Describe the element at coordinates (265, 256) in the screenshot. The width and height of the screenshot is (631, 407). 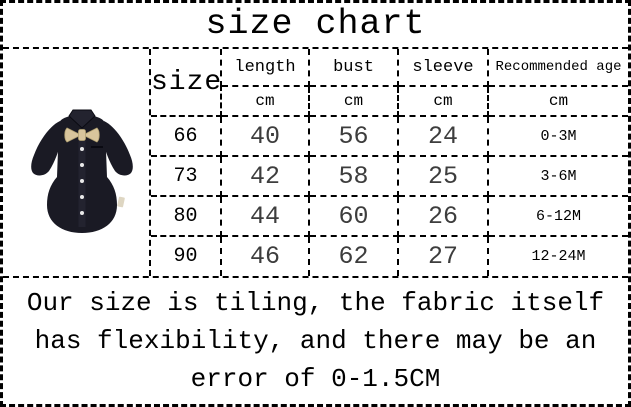
I see `length-value: 46` at that location.